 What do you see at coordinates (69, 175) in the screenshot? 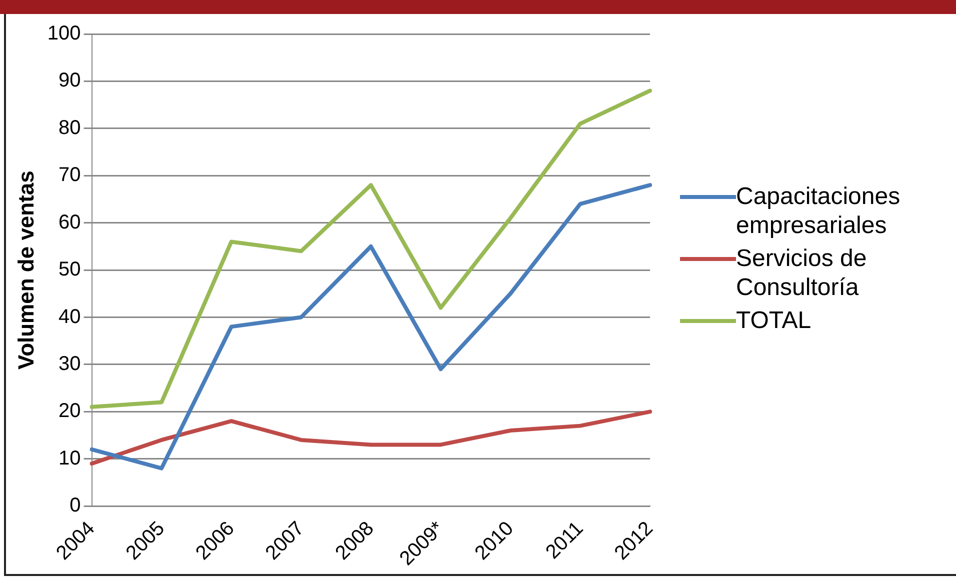
I see `y-tick-label: 70` at bounding box center [69, 175].